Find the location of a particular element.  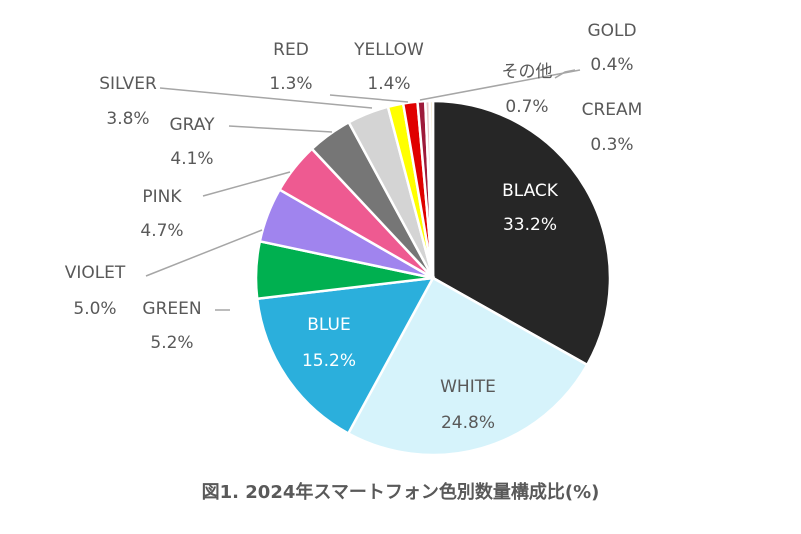

slice-cream is located at coordinates (431, 189).